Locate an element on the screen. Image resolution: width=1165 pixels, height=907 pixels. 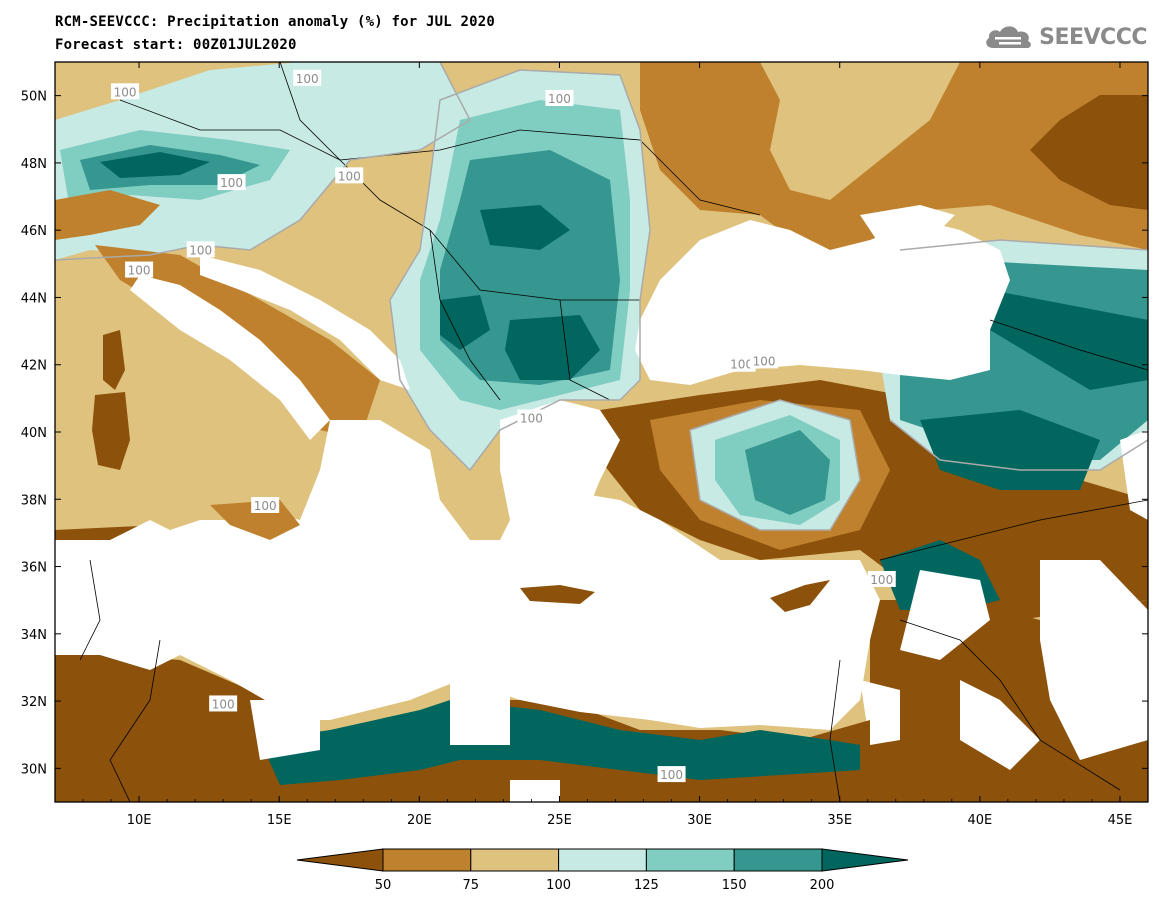
dry-region-ukraine-russia is located at coordinates (894, 161).